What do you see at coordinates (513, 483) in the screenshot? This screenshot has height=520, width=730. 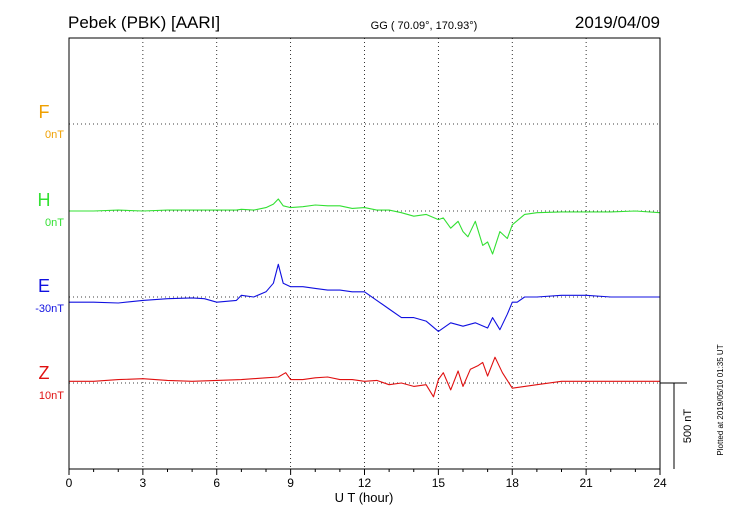 I see `x-tick-label: 18` at bounding box center [513, 483].